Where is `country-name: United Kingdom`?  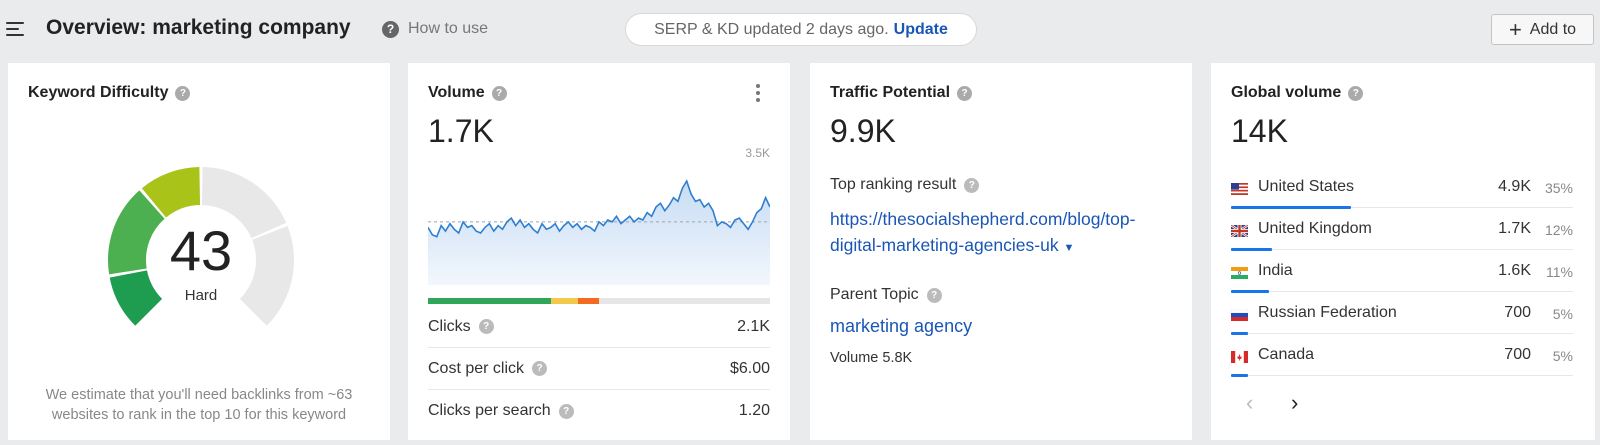 country-name: United Kingdom is located at coordinates (1315, 228).